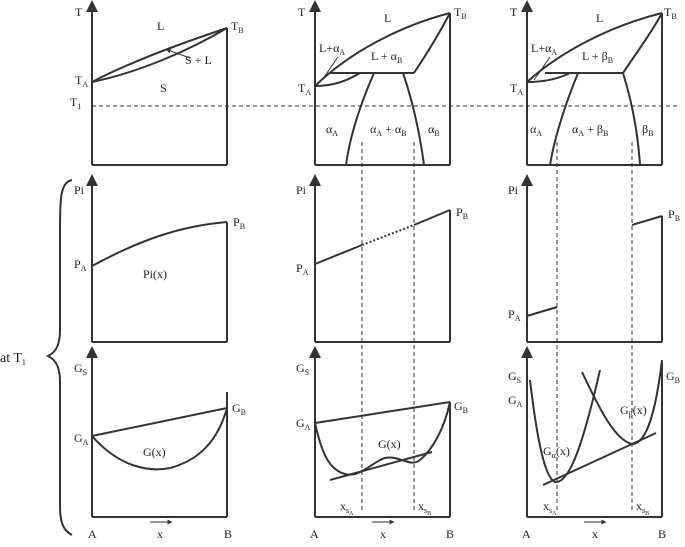 Image resolution: width=685 pixels, height=547 pixels. I want to click on pi-segment-alpha, so click(542, 311).